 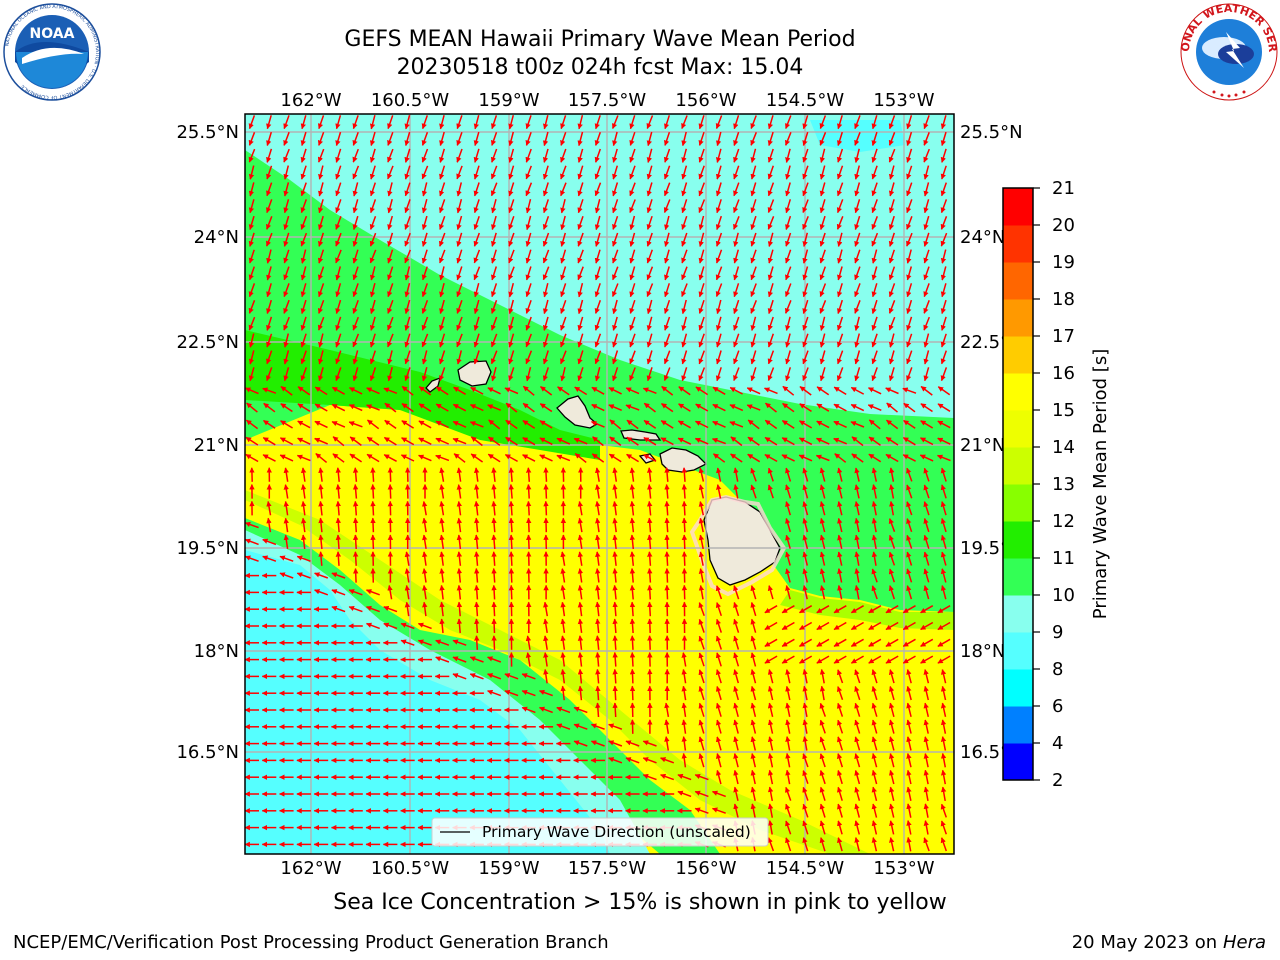 I want to click on legend-label: Primary Wave Direction (unscaled), so click(x=616, y=832).